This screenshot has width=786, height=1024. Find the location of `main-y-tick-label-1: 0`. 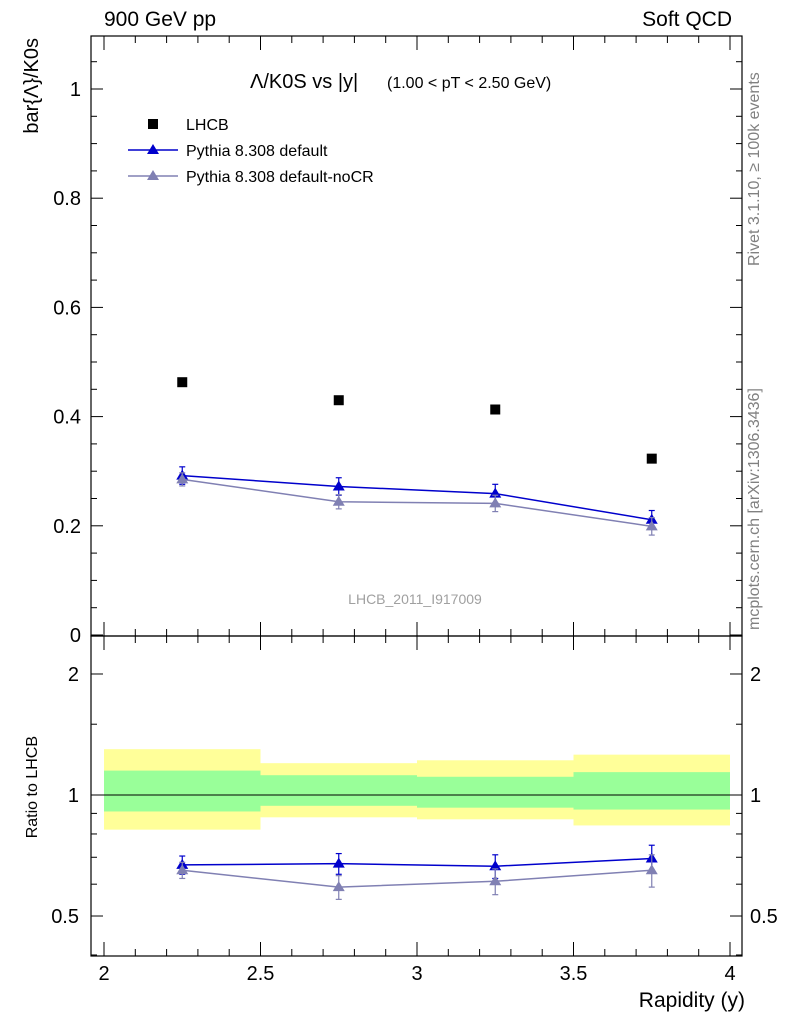

main-y-tick-label-1: 0 is located at coordinates (75, 636).